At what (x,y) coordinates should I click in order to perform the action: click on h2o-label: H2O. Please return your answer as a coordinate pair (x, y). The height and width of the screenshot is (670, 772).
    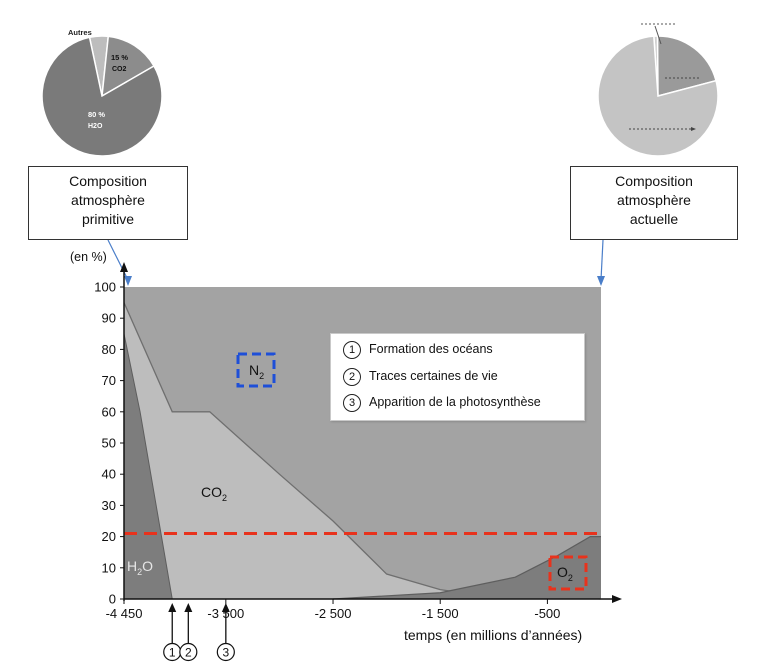
    Looking at the image, I should click on (140, 567).